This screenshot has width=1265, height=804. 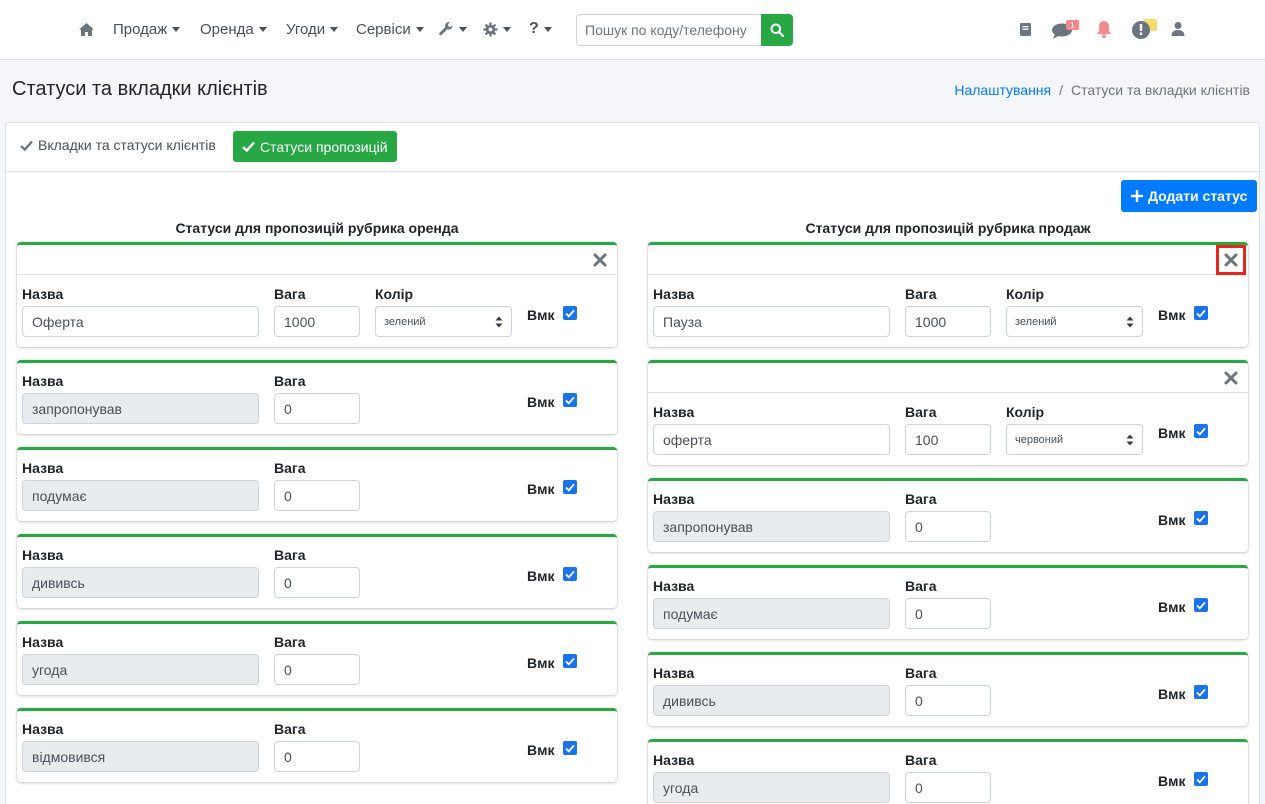 What do you see at coordinates (26, 145) in the screenshot?
I see `check-icon` at bounding box center [26, 145].